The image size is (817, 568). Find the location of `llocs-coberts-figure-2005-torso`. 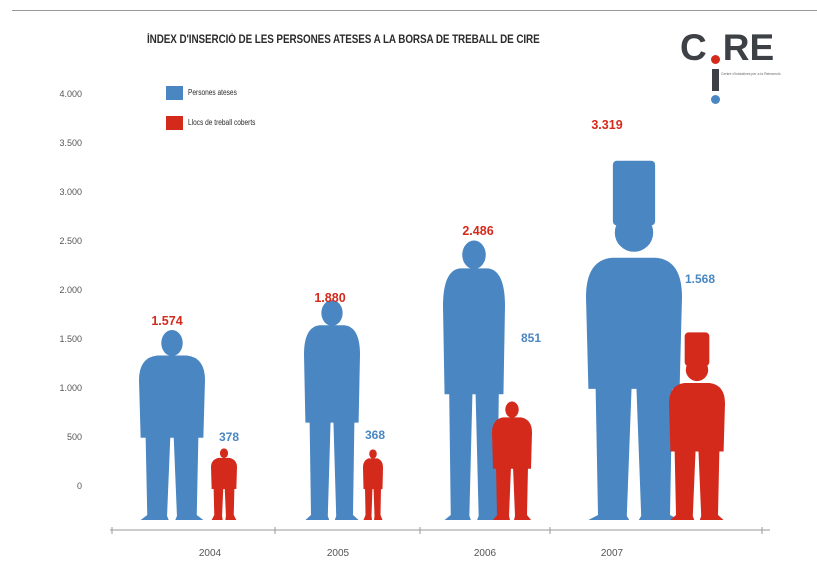

llocs-coberts-figure-2005-torso is located at coordinates (373, 474).